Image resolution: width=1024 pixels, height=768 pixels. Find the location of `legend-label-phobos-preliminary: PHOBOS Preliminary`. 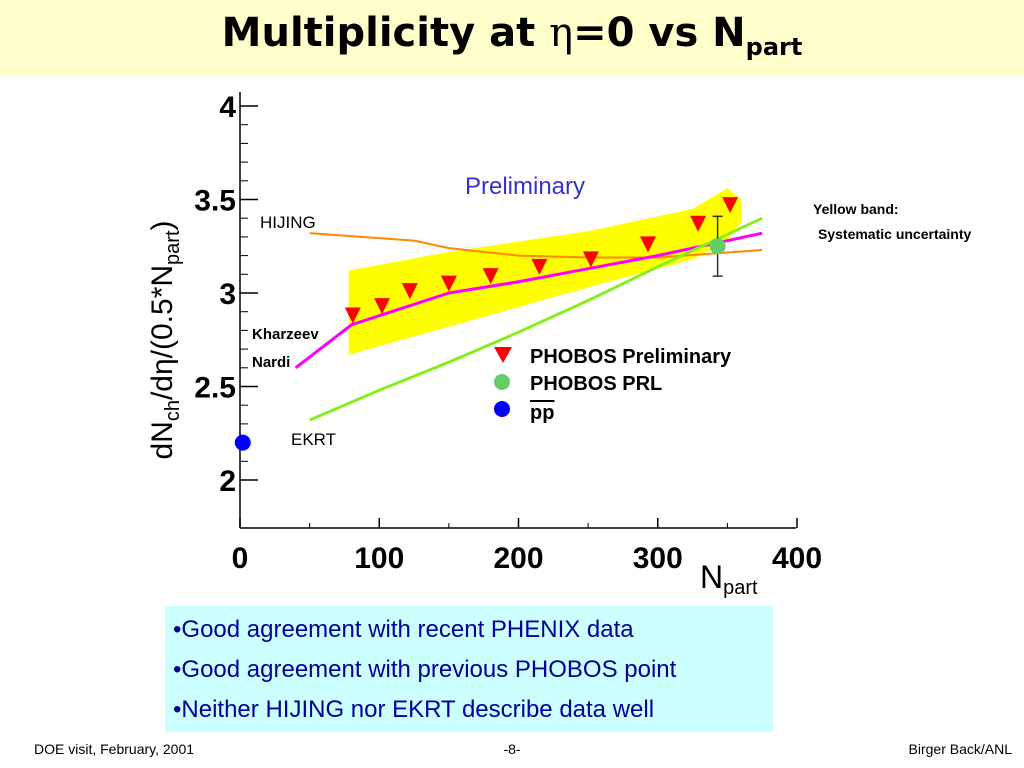

legend-label-phobos-preliminary: PHOBOS Preliminary is located at coordinates (631, 357).